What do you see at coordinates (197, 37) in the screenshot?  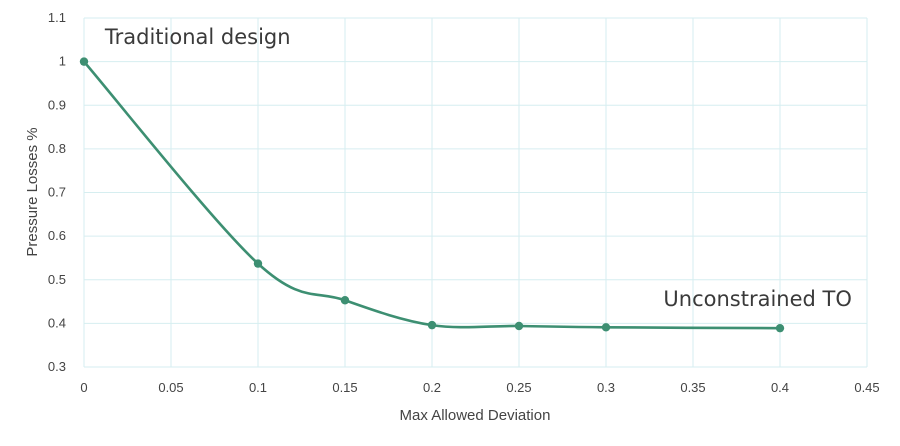 I see `annotation-label: Traditional design` at bounding box center [197, 37].